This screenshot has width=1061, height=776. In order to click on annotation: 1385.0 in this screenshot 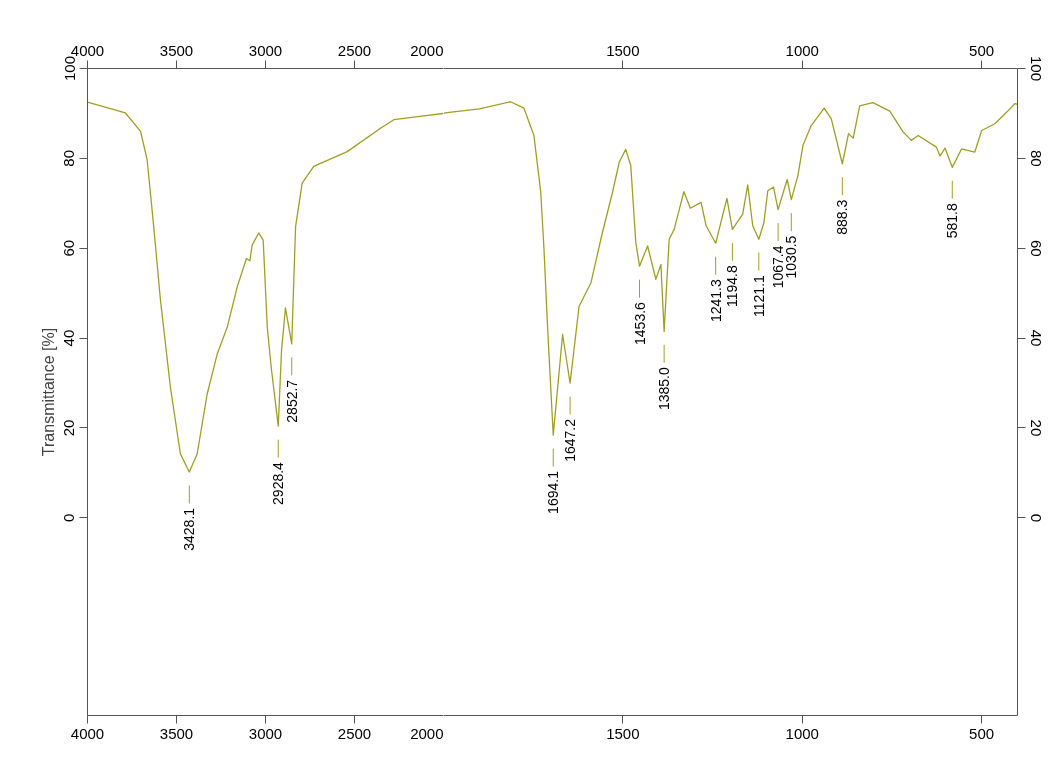, I will do `click(664, 389)`.